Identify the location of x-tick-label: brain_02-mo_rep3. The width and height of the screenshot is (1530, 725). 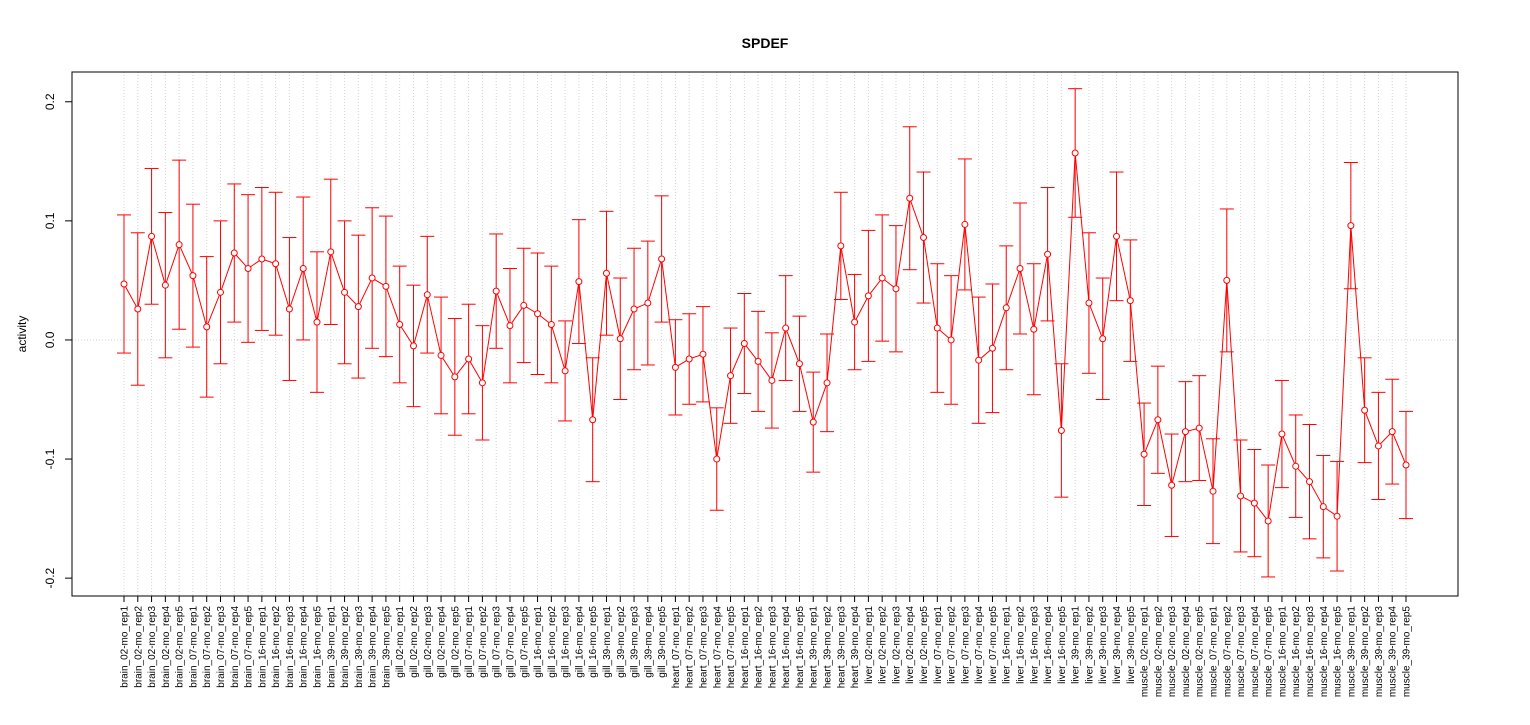
(152, 647).